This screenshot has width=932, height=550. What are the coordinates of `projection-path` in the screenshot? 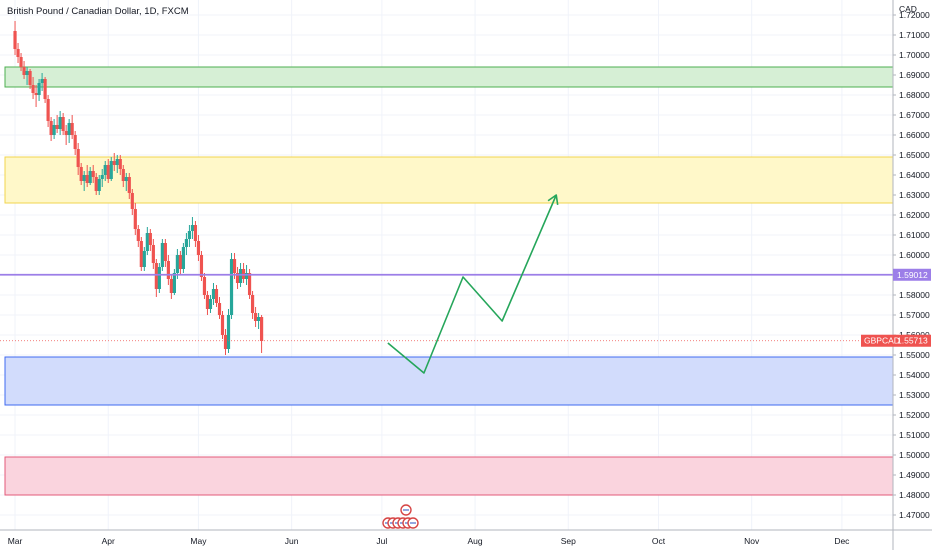 It's located at (472, 284).